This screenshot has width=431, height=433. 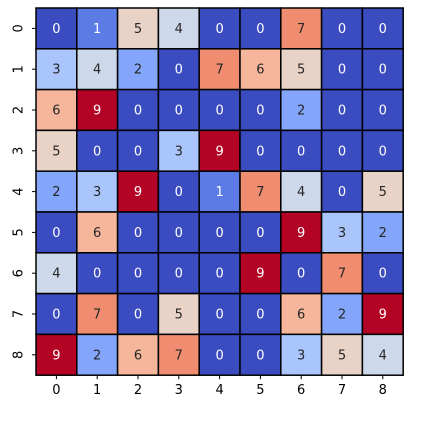 I want to click on cell-annotation-r6-c2: 0, so click(x=138, y=274).